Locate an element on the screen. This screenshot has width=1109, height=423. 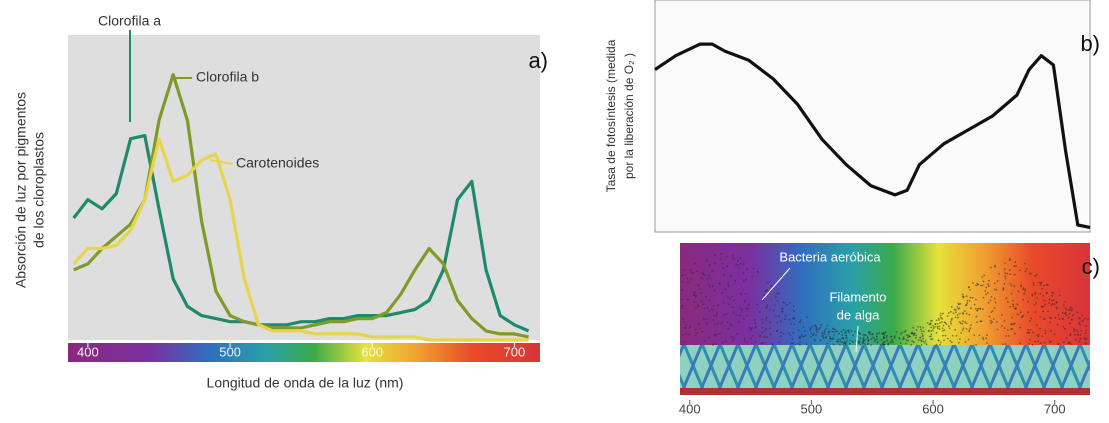
annotation-leader is located at coordinates (857, 339).